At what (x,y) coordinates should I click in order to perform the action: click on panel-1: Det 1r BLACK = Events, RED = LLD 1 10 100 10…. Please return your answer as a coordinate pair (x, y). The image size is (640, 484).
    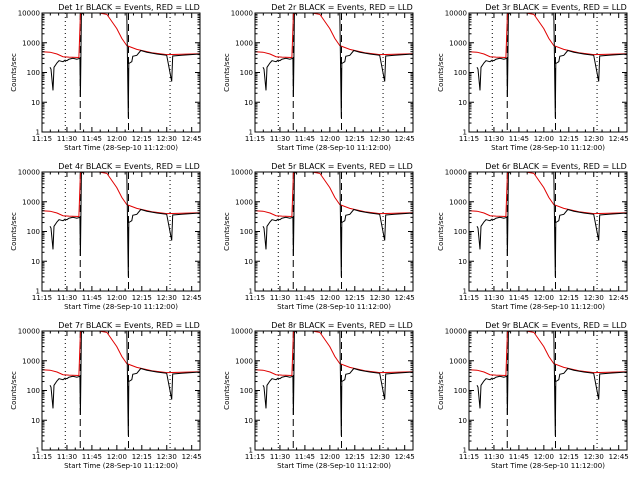
    Looking at the image, I should click on (106, 77).